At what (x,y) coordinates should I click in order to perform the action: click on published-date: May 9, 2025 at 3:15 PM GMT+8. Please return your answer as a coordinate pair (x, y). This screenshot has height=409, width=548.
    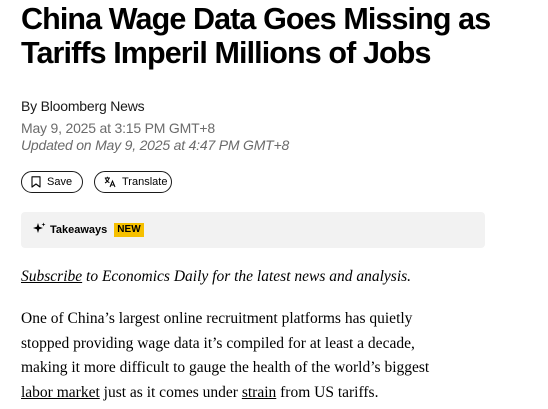
    Looking at the image, I should click on (118, 128).